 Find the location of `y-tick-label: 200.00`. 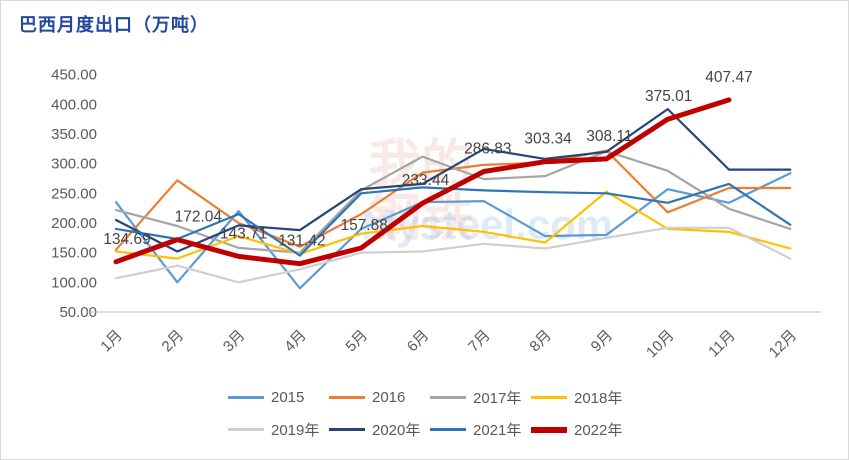

y-tick-label: 200.00 is located at coordinates (74, 223).